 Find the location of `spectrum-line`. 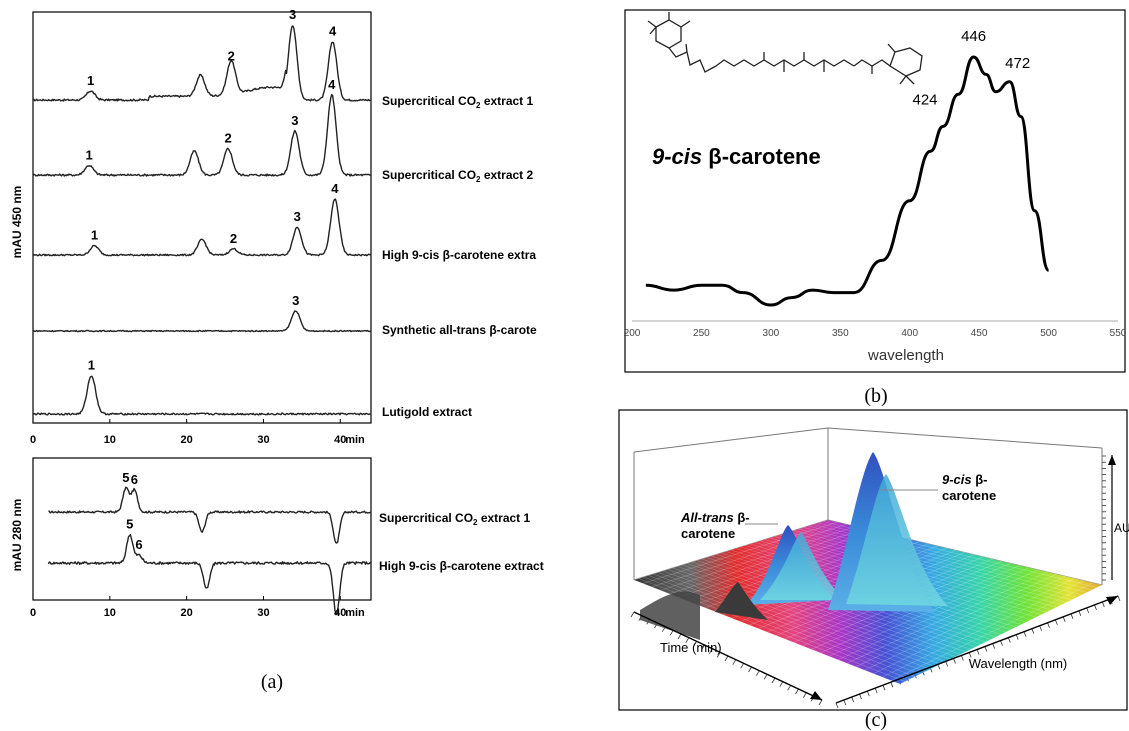

spectrum-line is located at coordinates (848, 181).